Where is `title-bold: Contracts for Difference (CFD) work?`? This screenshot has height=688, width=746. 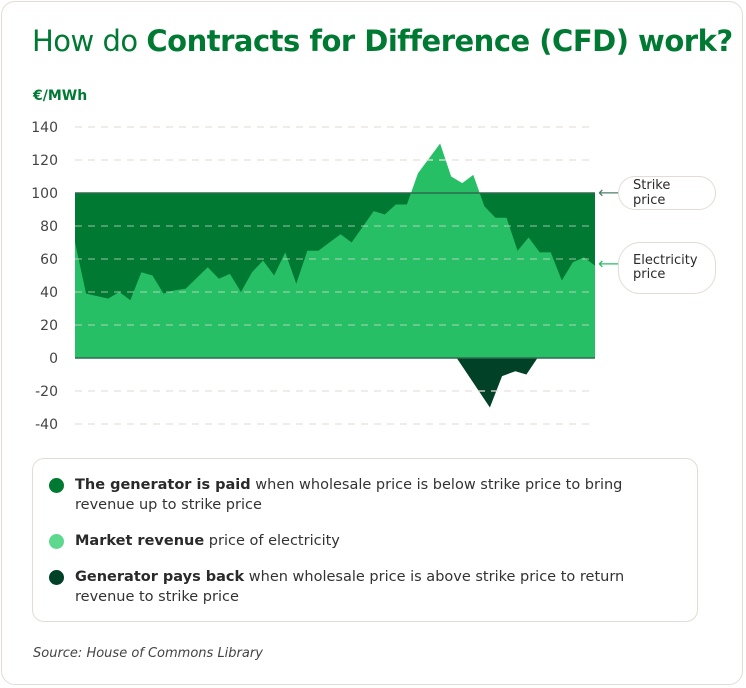
title-bold: Contracts for Difference (CFD) work? is located at coordinates (439, 41).